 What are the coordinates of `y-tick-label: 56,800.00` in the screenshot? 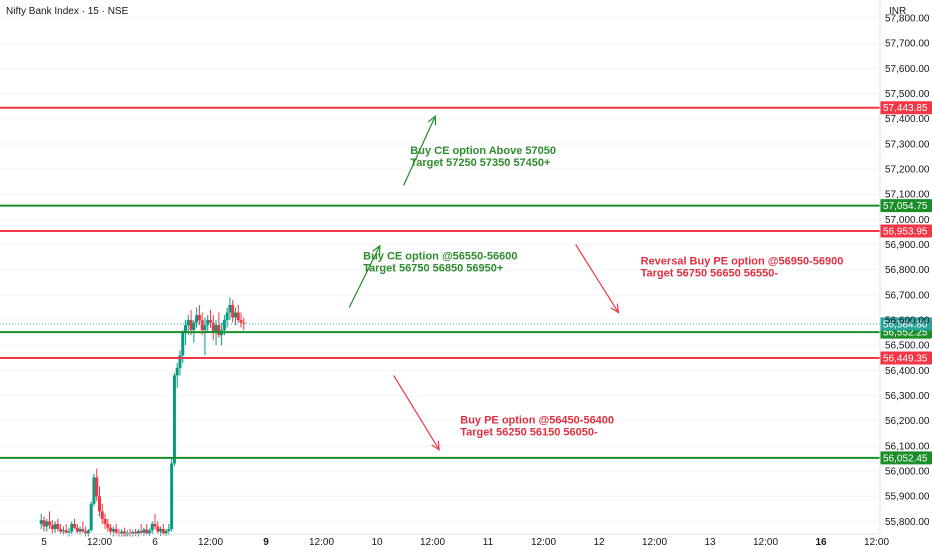 It's located at (907, 270).